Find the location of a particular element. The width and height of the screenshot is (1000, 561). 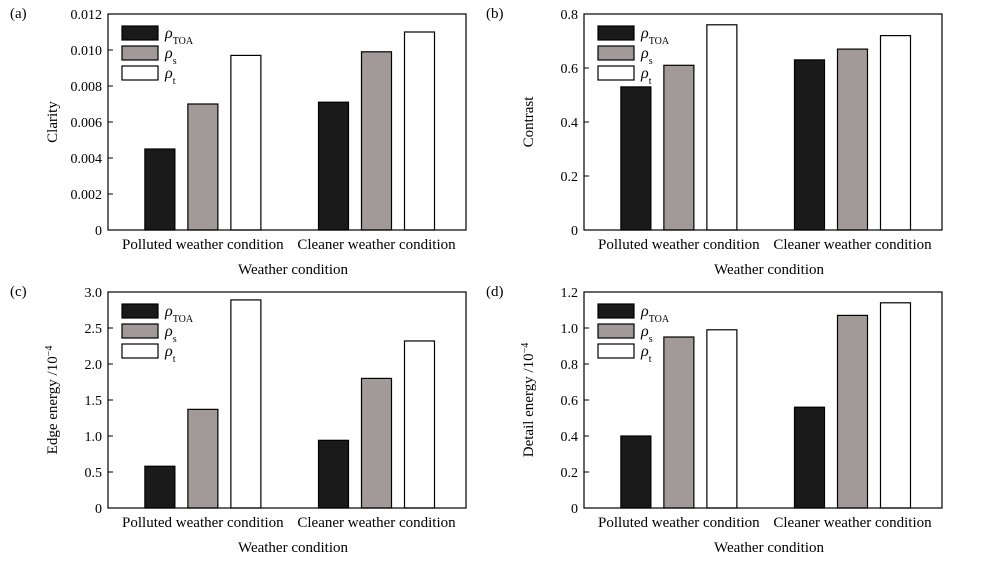

y-axis-label: Detail energy /10−4 is located at coordinates (529, 400).